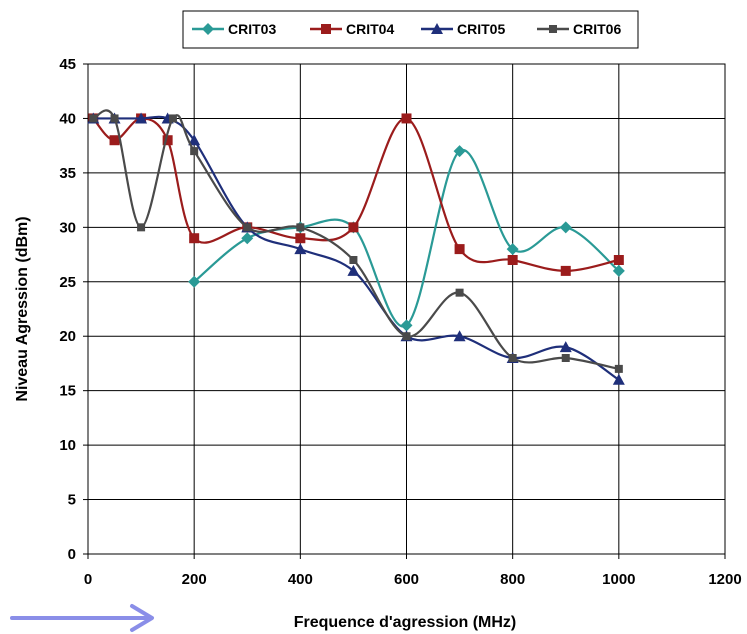  Describe the element at coordinates (252, 29) in the screenshot. I see `legend-label: CRIT03` at that location.